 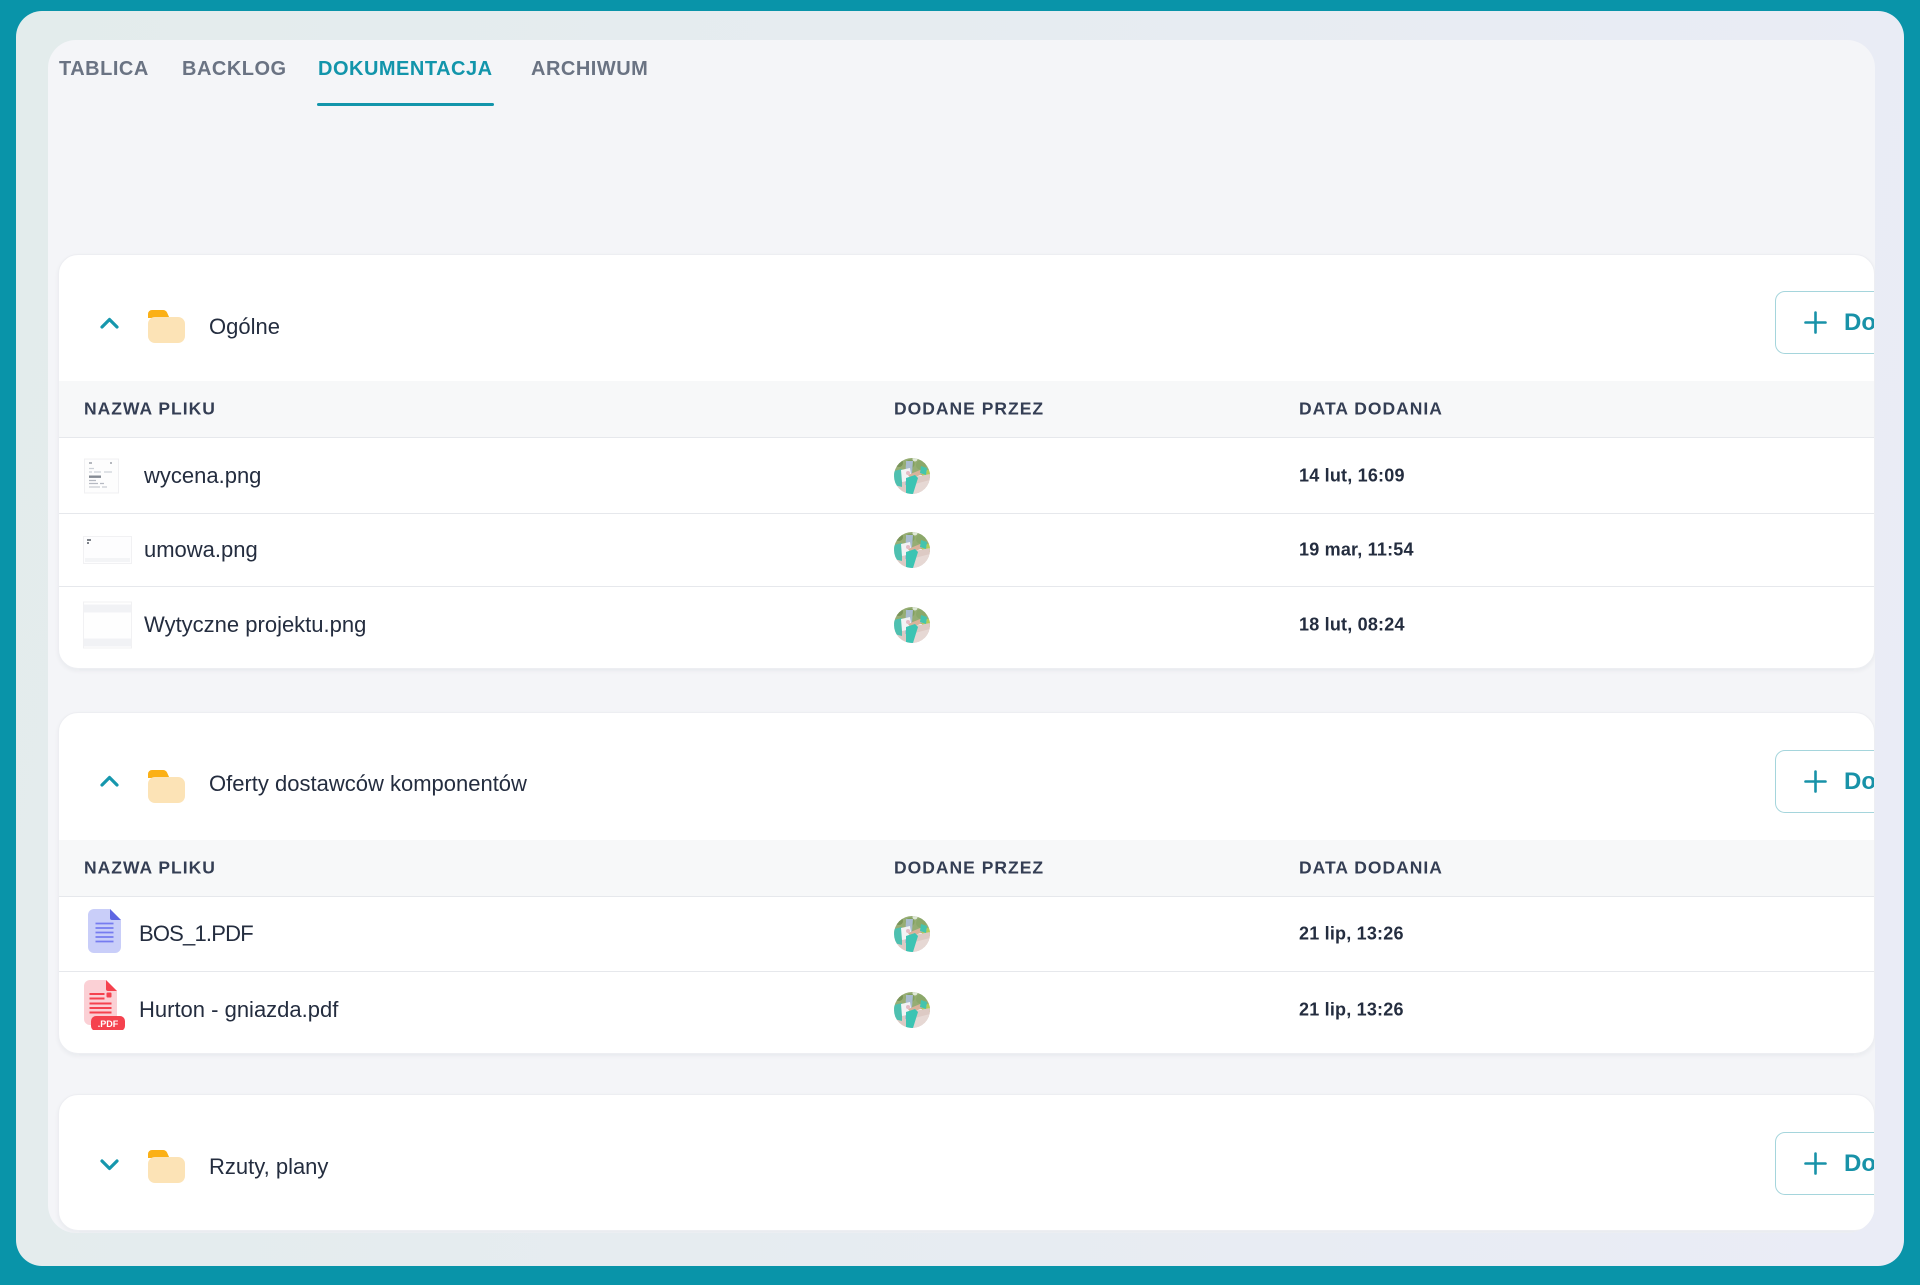 I want to click on svg-text: .PDF, so click(x=108, y=1024).